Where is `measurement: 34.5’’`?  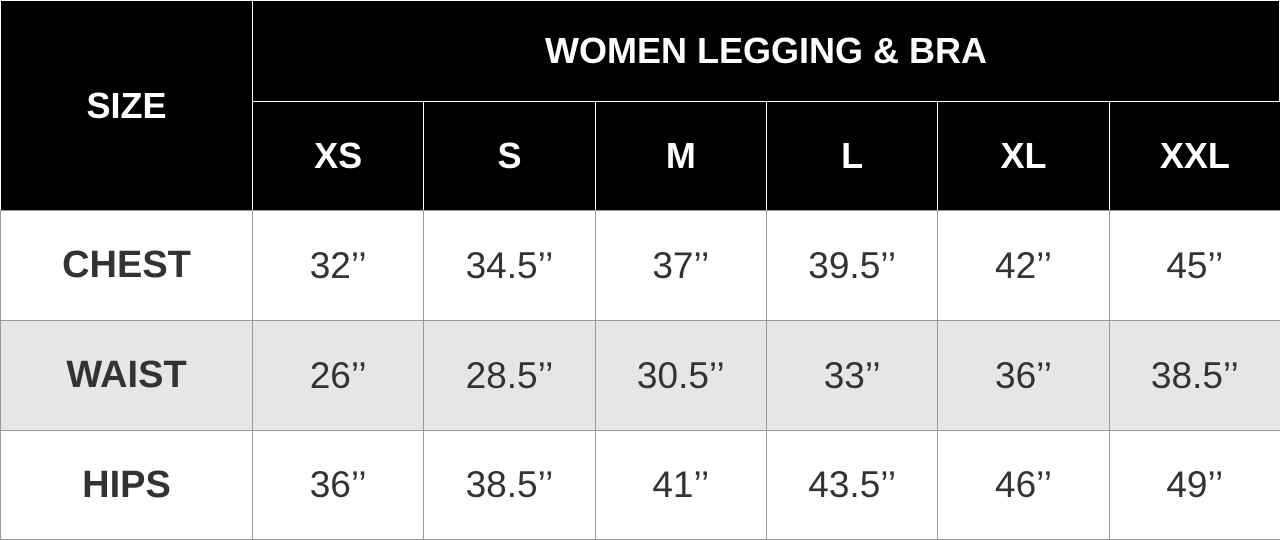
measurement: 34.5’’ is located at coordinates (509, 265).